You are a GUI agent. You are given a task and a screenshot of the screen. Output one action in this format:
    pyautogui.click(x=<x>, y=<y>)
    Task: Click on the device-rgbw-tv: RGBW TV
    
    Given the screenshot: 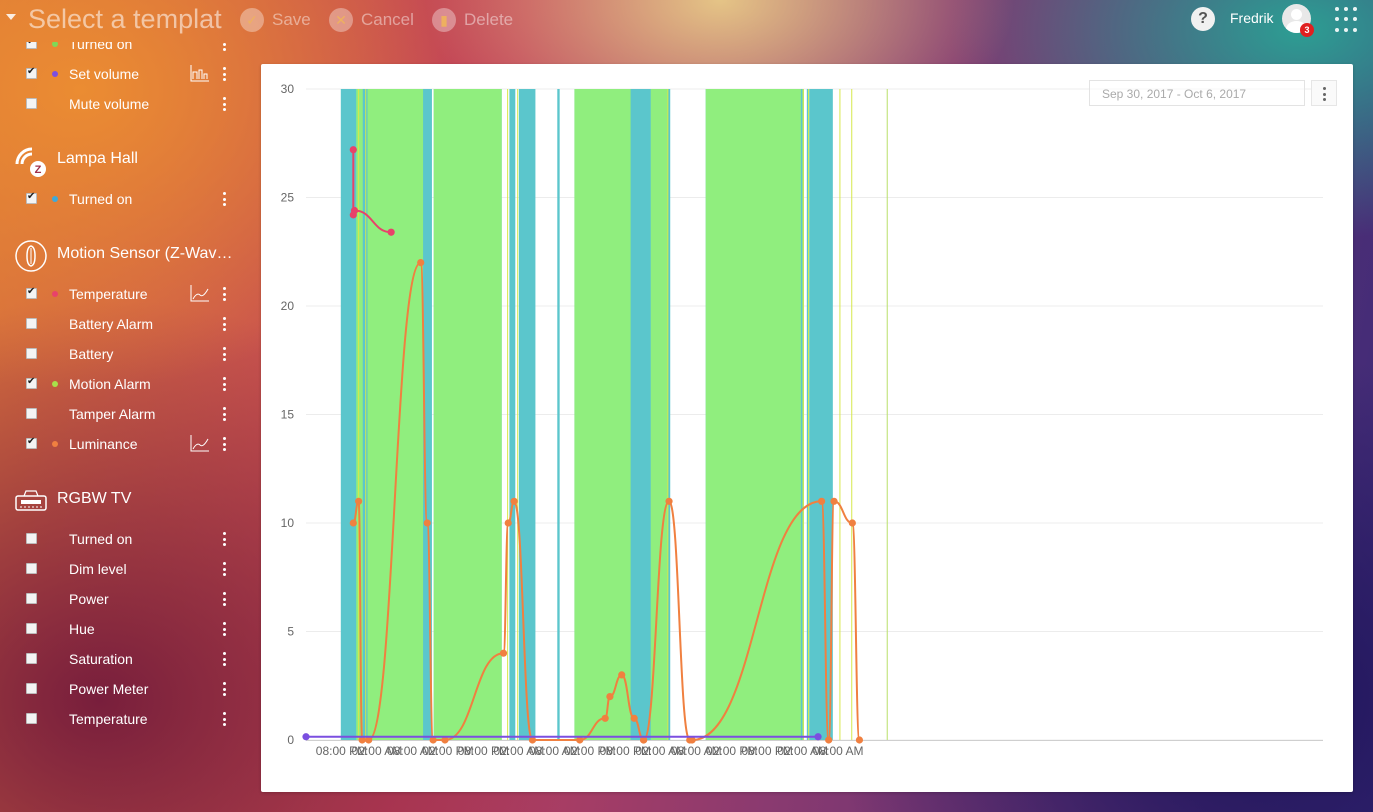 What is the action you would take?
    pyautogui.click(x=120, y=500)
    